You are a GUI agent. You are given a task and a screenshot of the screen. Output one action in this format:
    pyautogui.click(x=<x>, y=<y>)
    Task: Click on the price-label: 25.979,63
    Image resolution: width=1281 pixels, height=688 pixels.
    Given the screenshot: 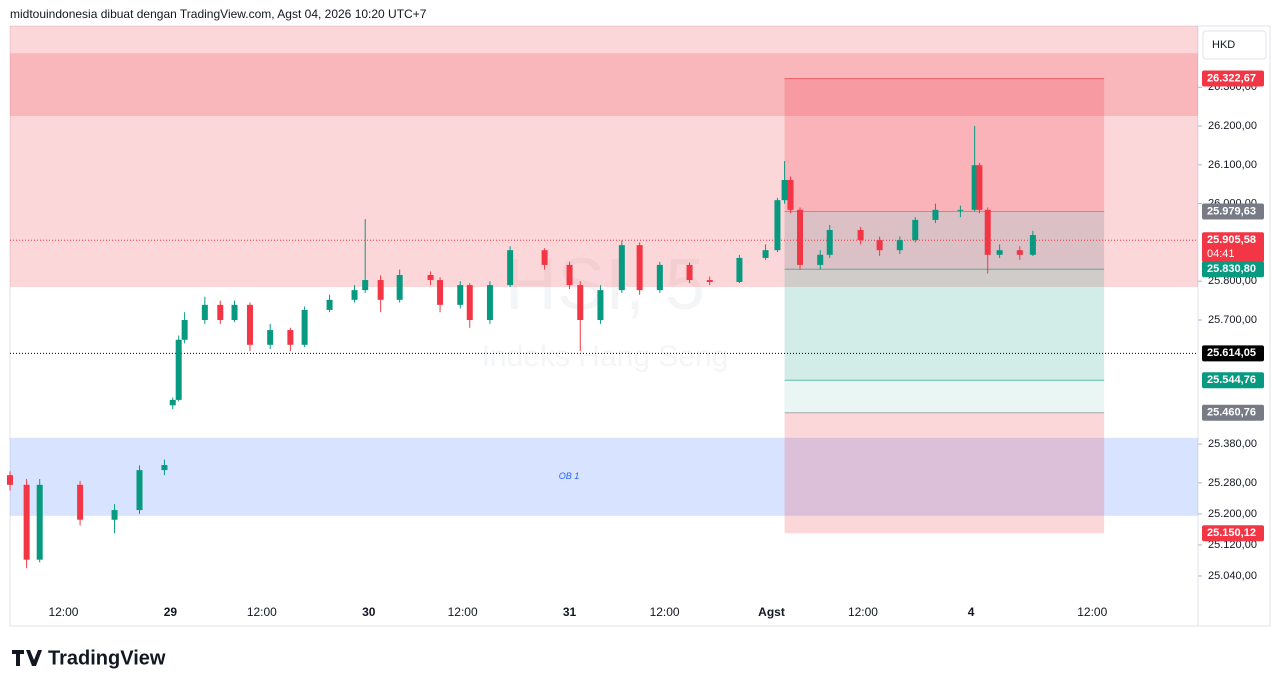 What is the action you would take?
    pyautogui.click(x=1231, y=211)
    